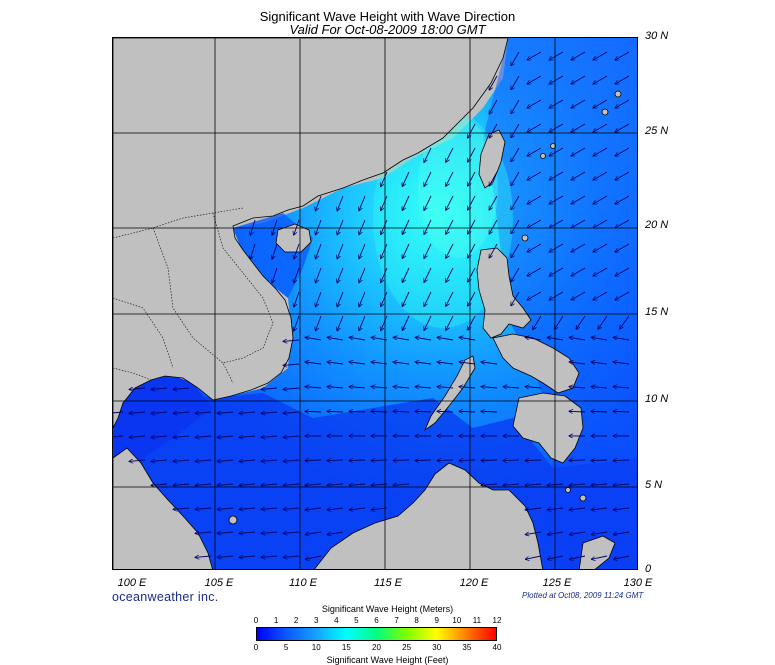 The width and height of the screenshot is (775, 665). What do you see at coordinates (376, 634) in the screenshot?
I see `colorbar` at bounding box center [376, 634].